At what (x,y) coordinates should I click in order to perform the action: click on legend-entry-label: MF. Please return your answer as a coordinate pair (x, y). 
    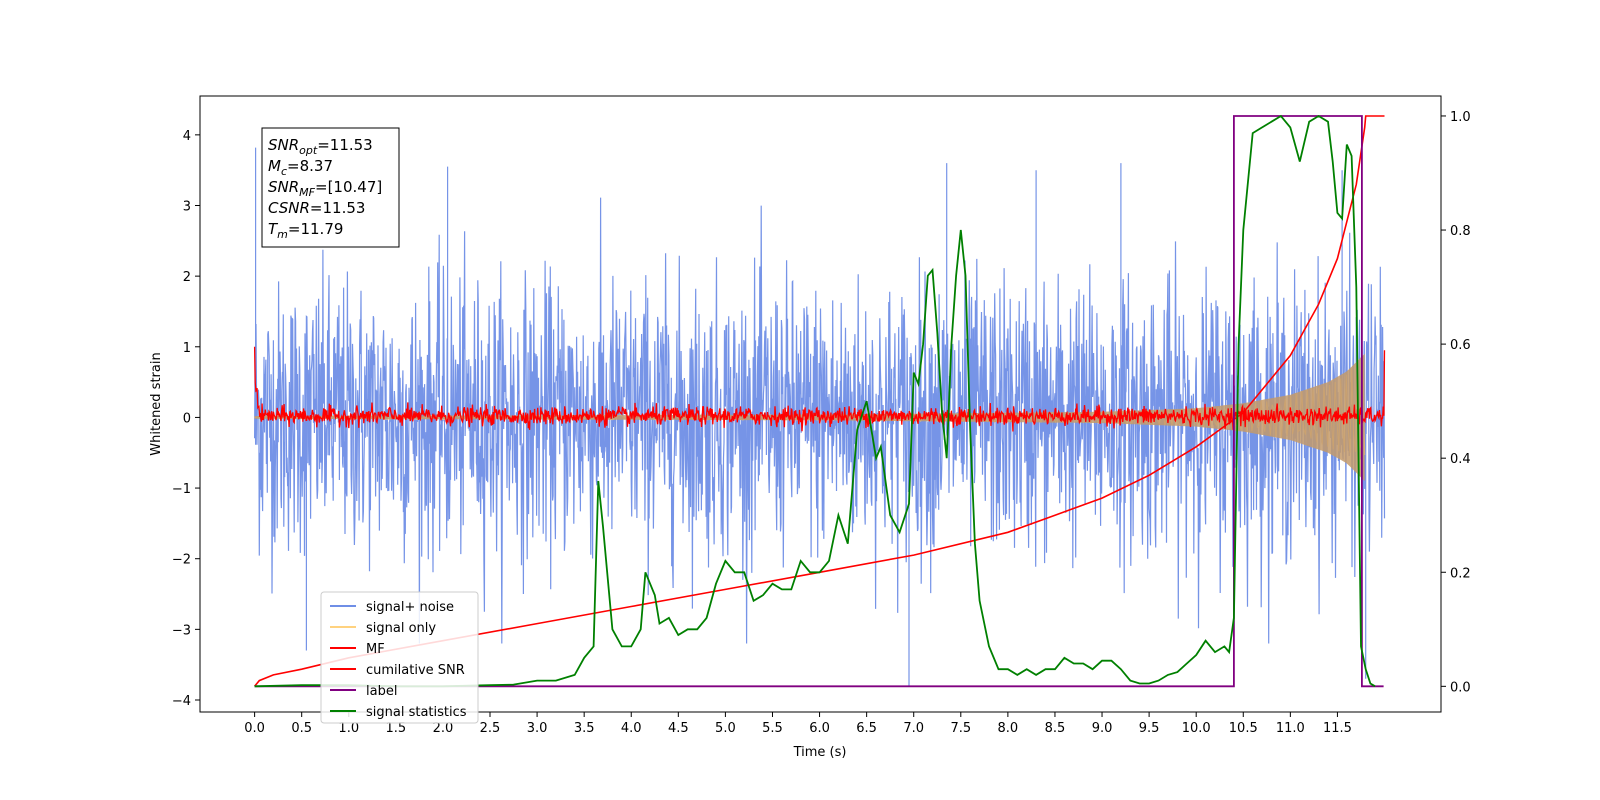
    Looking at the image, I should click on (375, 649).